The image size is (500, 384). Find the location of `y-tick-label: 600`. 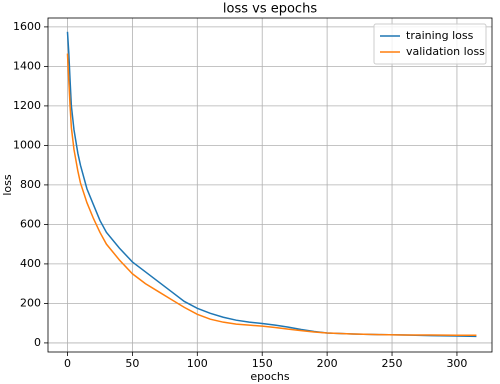

y-tick-label: 600 is located at coordinates (30, 223).